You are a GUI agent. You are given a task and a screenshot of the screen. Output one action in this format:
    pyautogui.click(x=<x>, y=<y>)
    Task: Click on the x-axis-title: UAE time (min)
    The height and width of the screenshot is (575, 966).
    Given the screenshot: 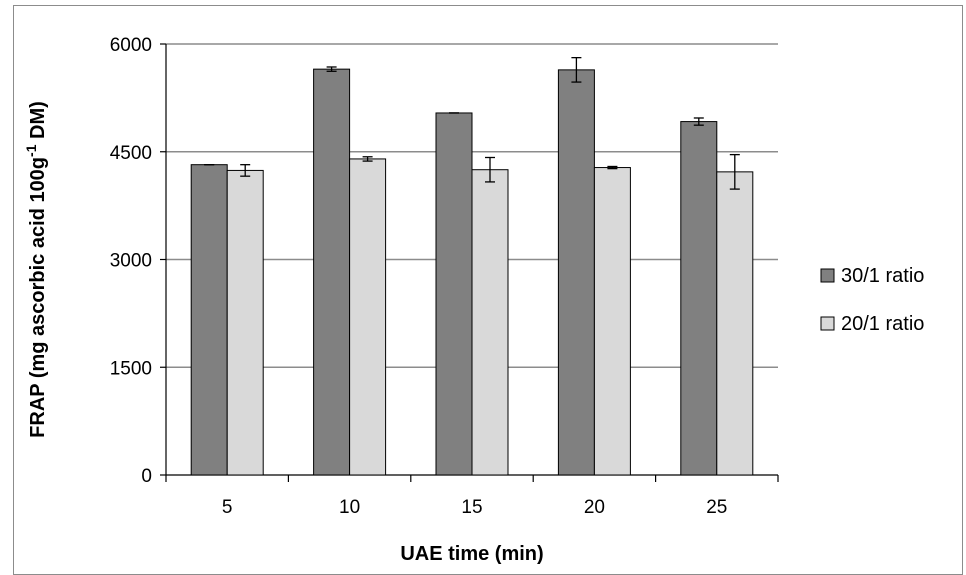 What is the action you would take?
    pyautogui.click(x=471, y=554)
    